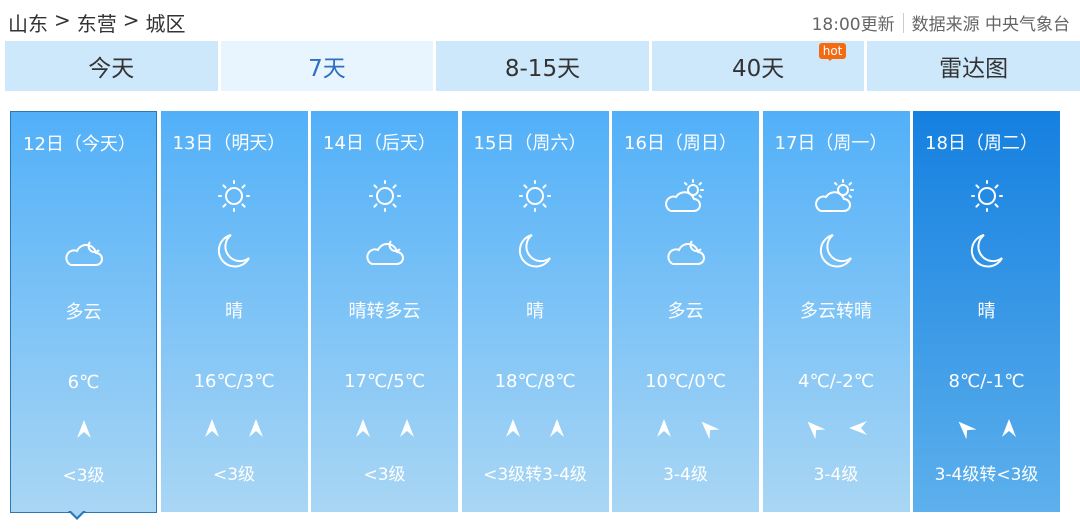 This screenshot has height=529, width=1080. I want to click on temperature: 6℃, so click(83, 382).